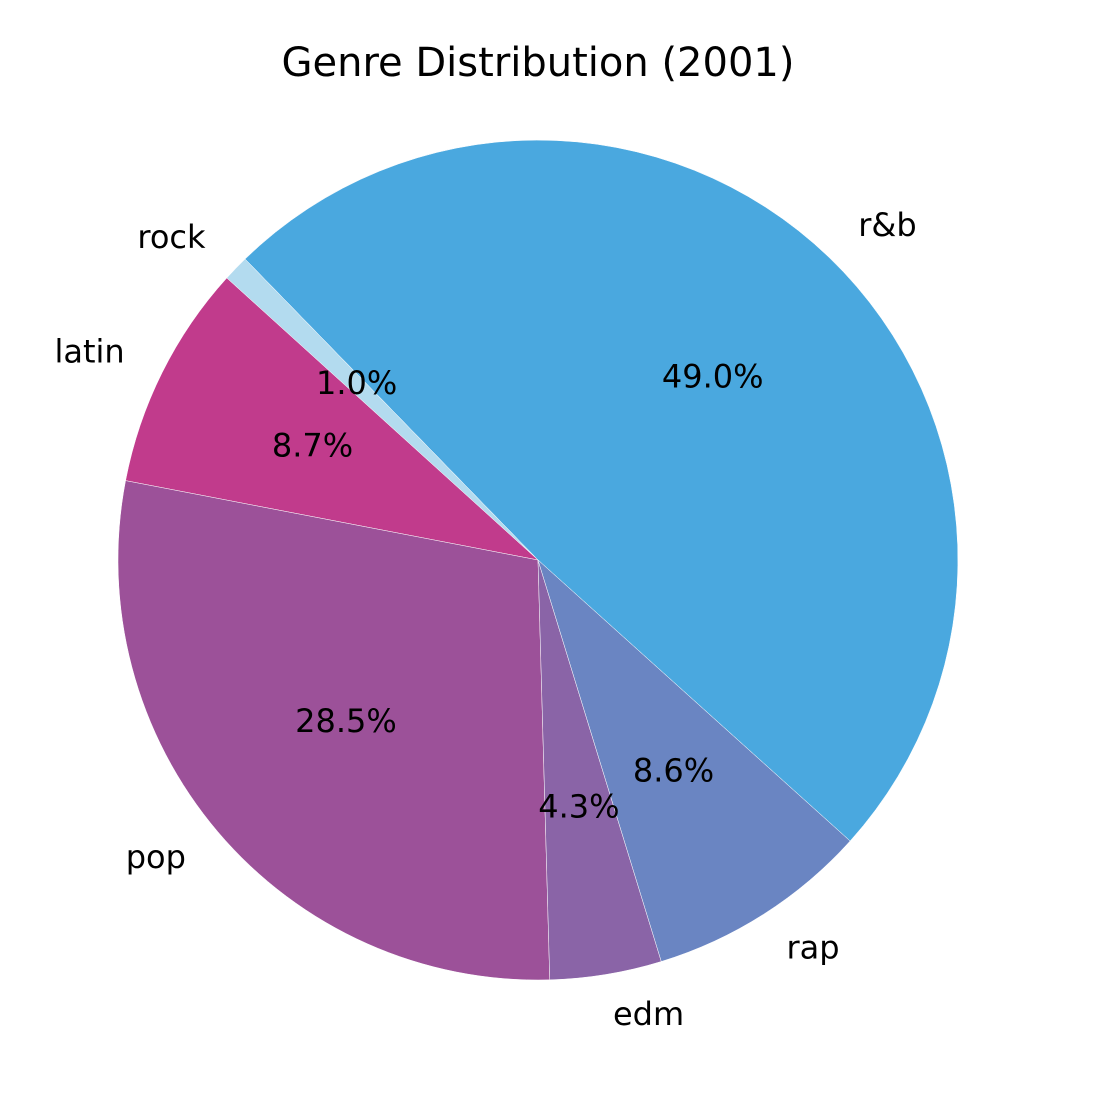 The width and height of the screenshot is (1100, 1100). Describe the element at coordinates (332, 419) in the screenshot. I see `pie-slice-latin` at that location.